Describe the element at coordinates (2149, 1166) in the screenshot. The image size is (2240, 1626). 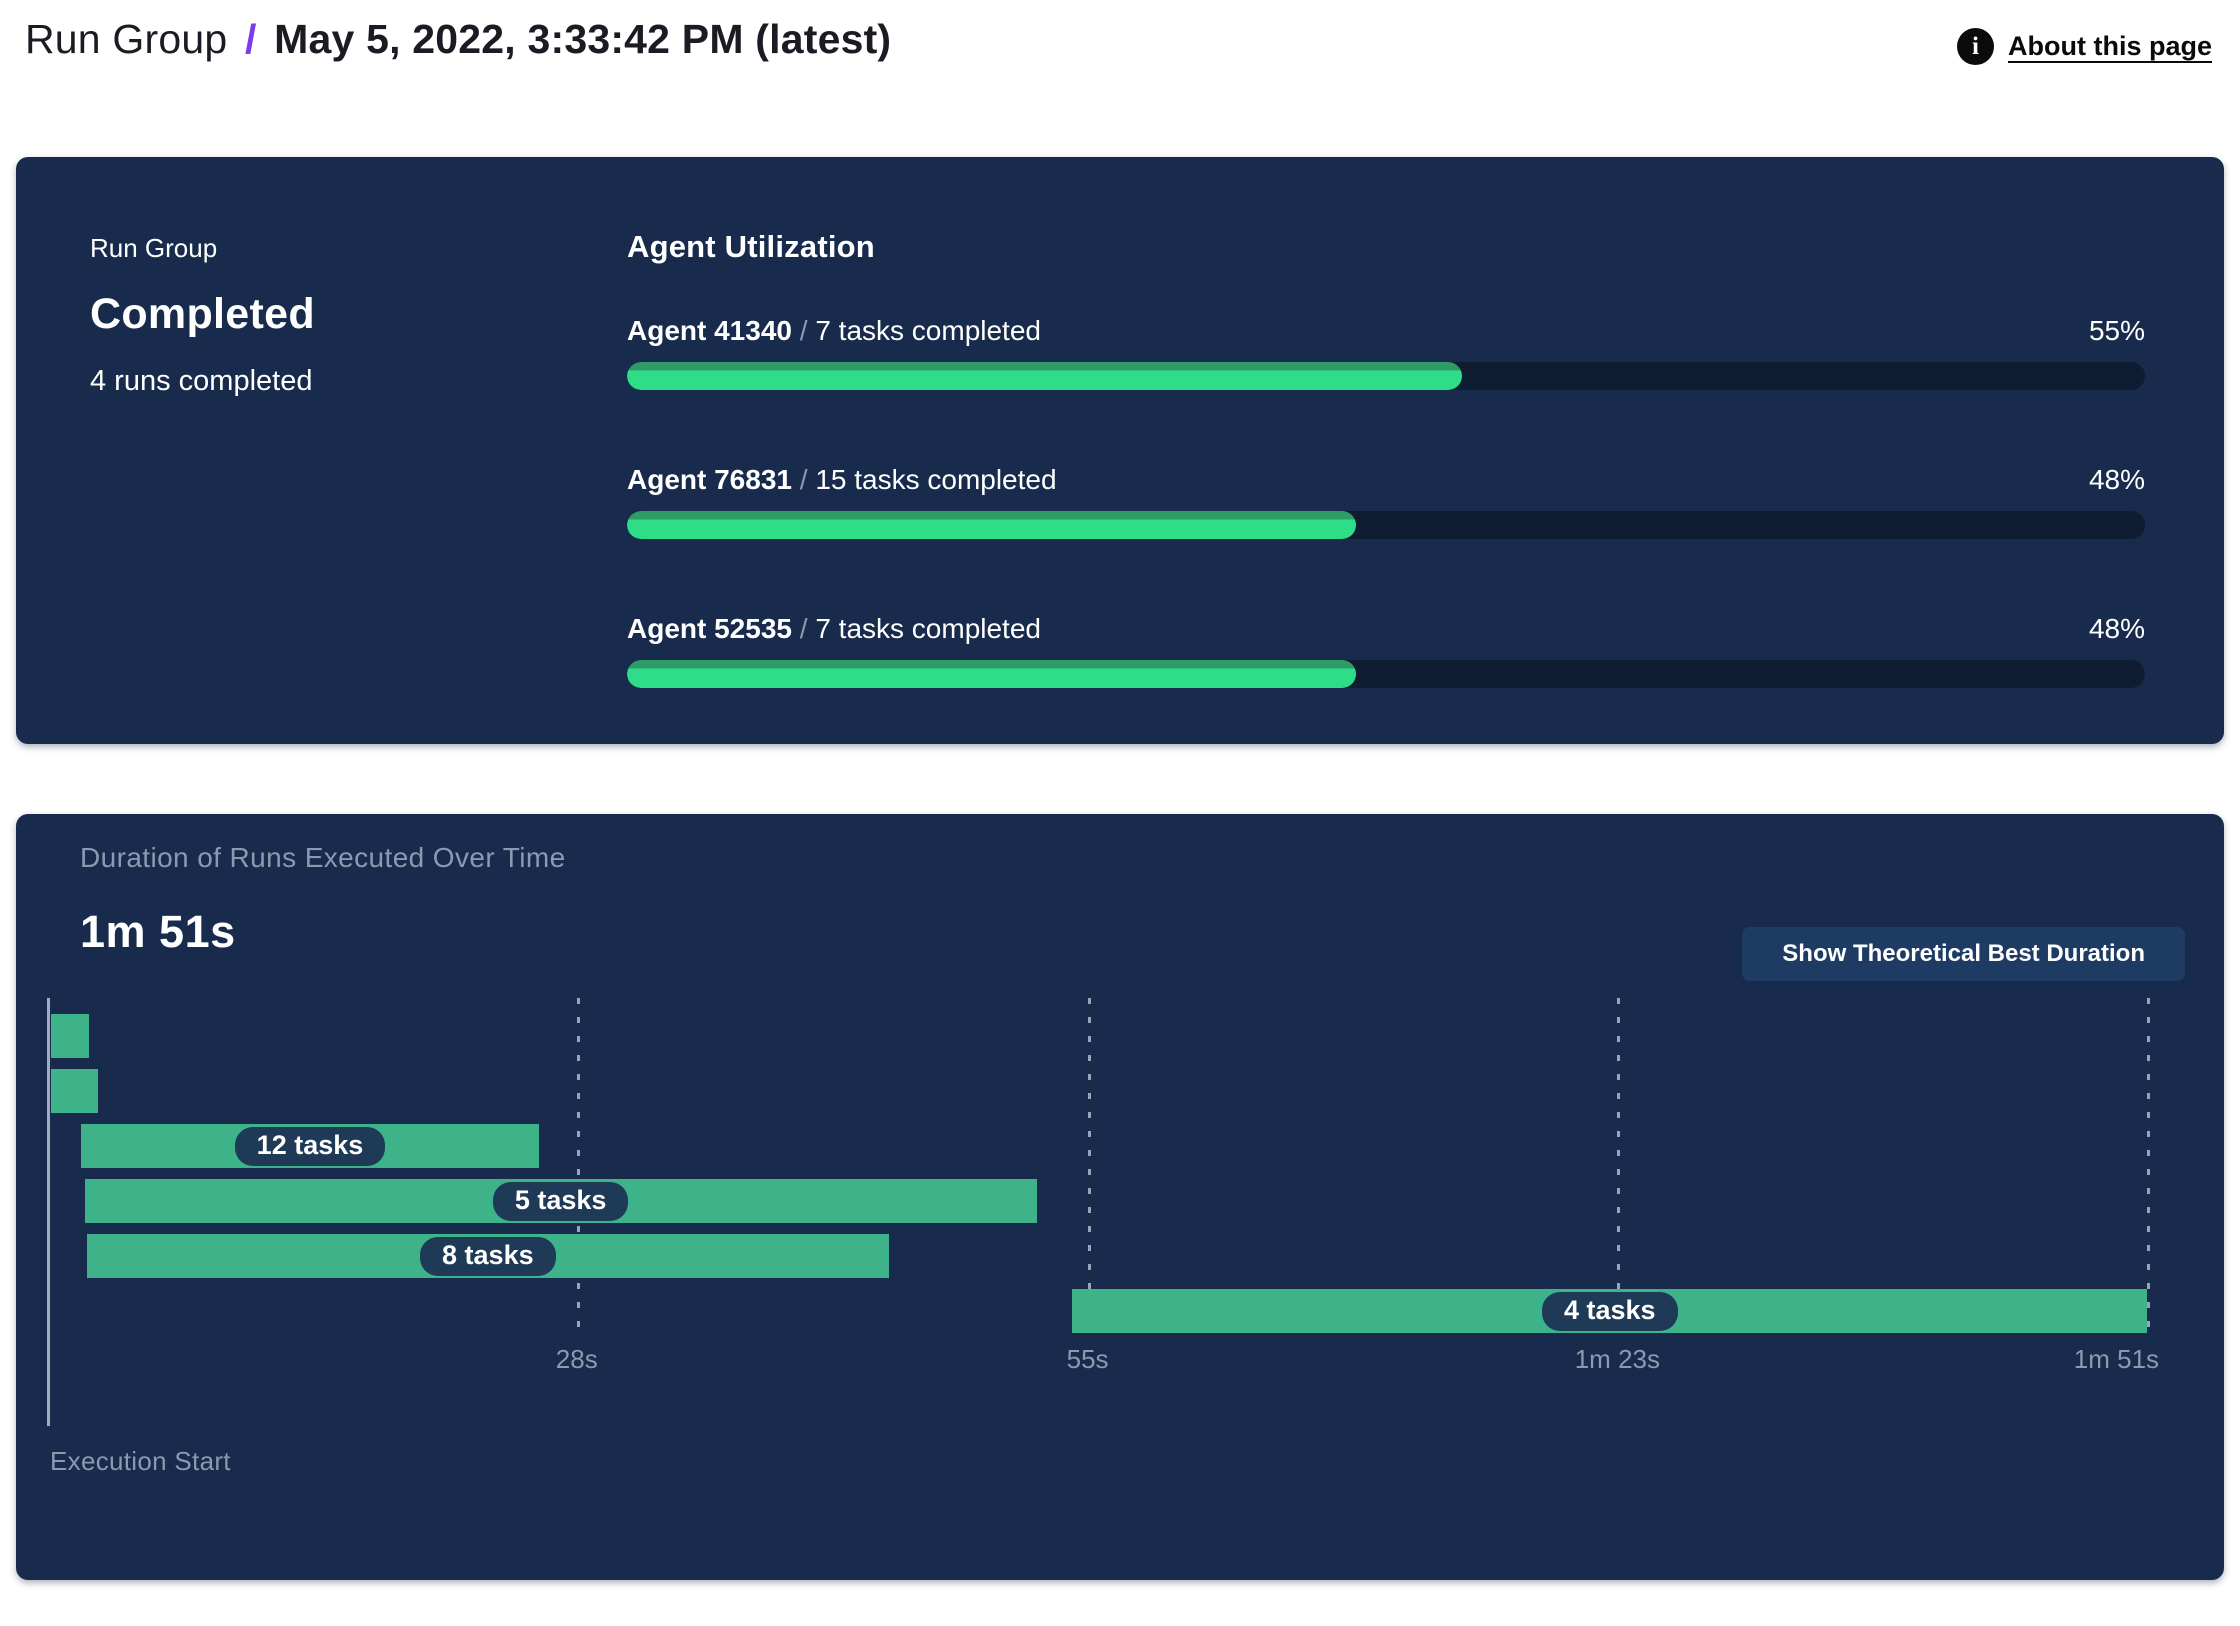
I see `gantt-gridline-1m51s` at that location.